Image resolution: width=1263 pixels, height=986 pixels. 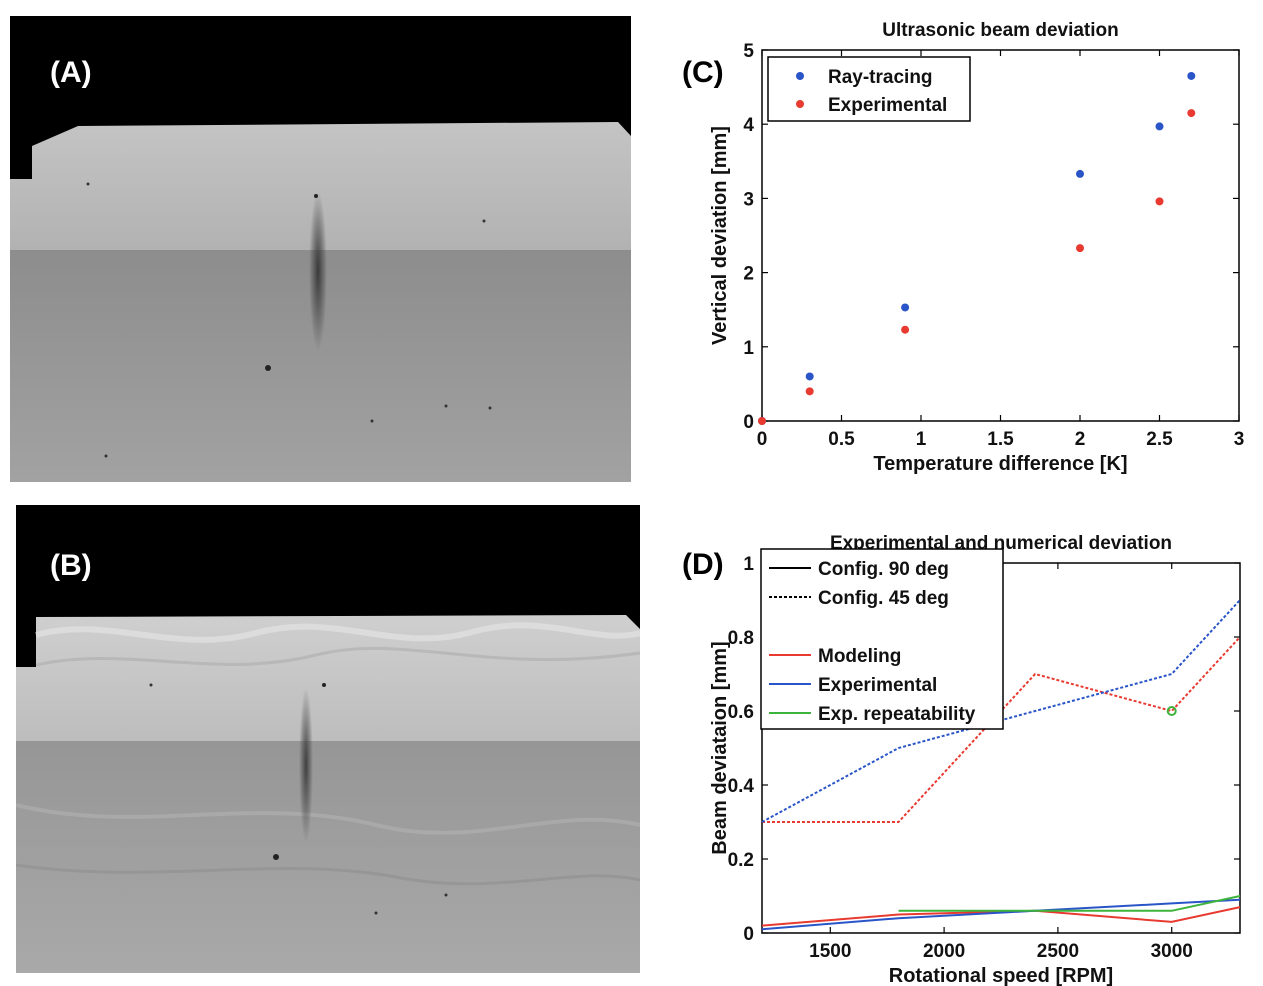 I want to click on panel-a-label: (A), so click(x=71, y=72).